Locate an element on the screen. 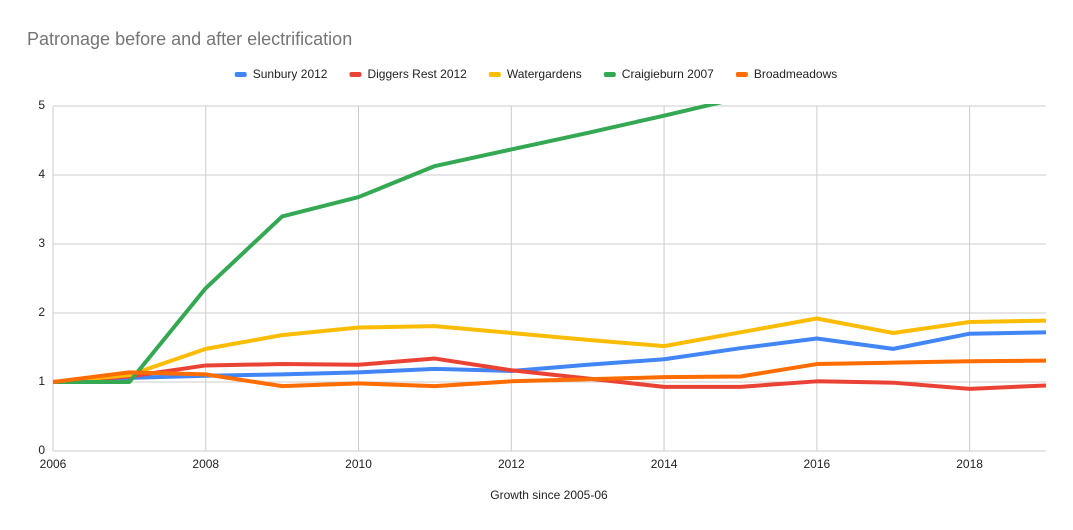 Image resolution: width=1073 pixels, height=530 pixels. x-tick-label: 2006 is located at coordinates (53, 464).